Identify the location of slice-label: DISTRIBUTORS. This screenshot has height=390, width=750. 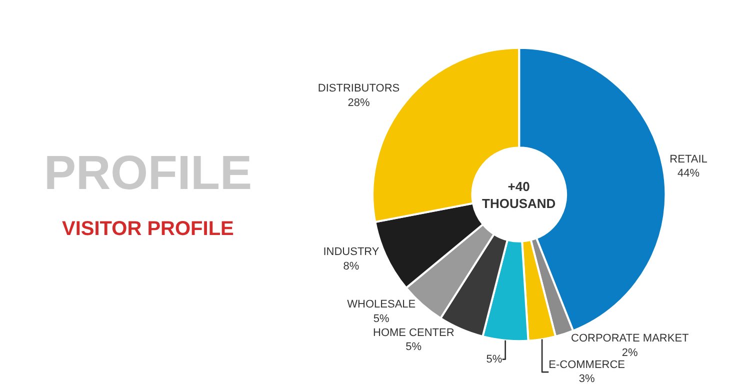
(359, 88).